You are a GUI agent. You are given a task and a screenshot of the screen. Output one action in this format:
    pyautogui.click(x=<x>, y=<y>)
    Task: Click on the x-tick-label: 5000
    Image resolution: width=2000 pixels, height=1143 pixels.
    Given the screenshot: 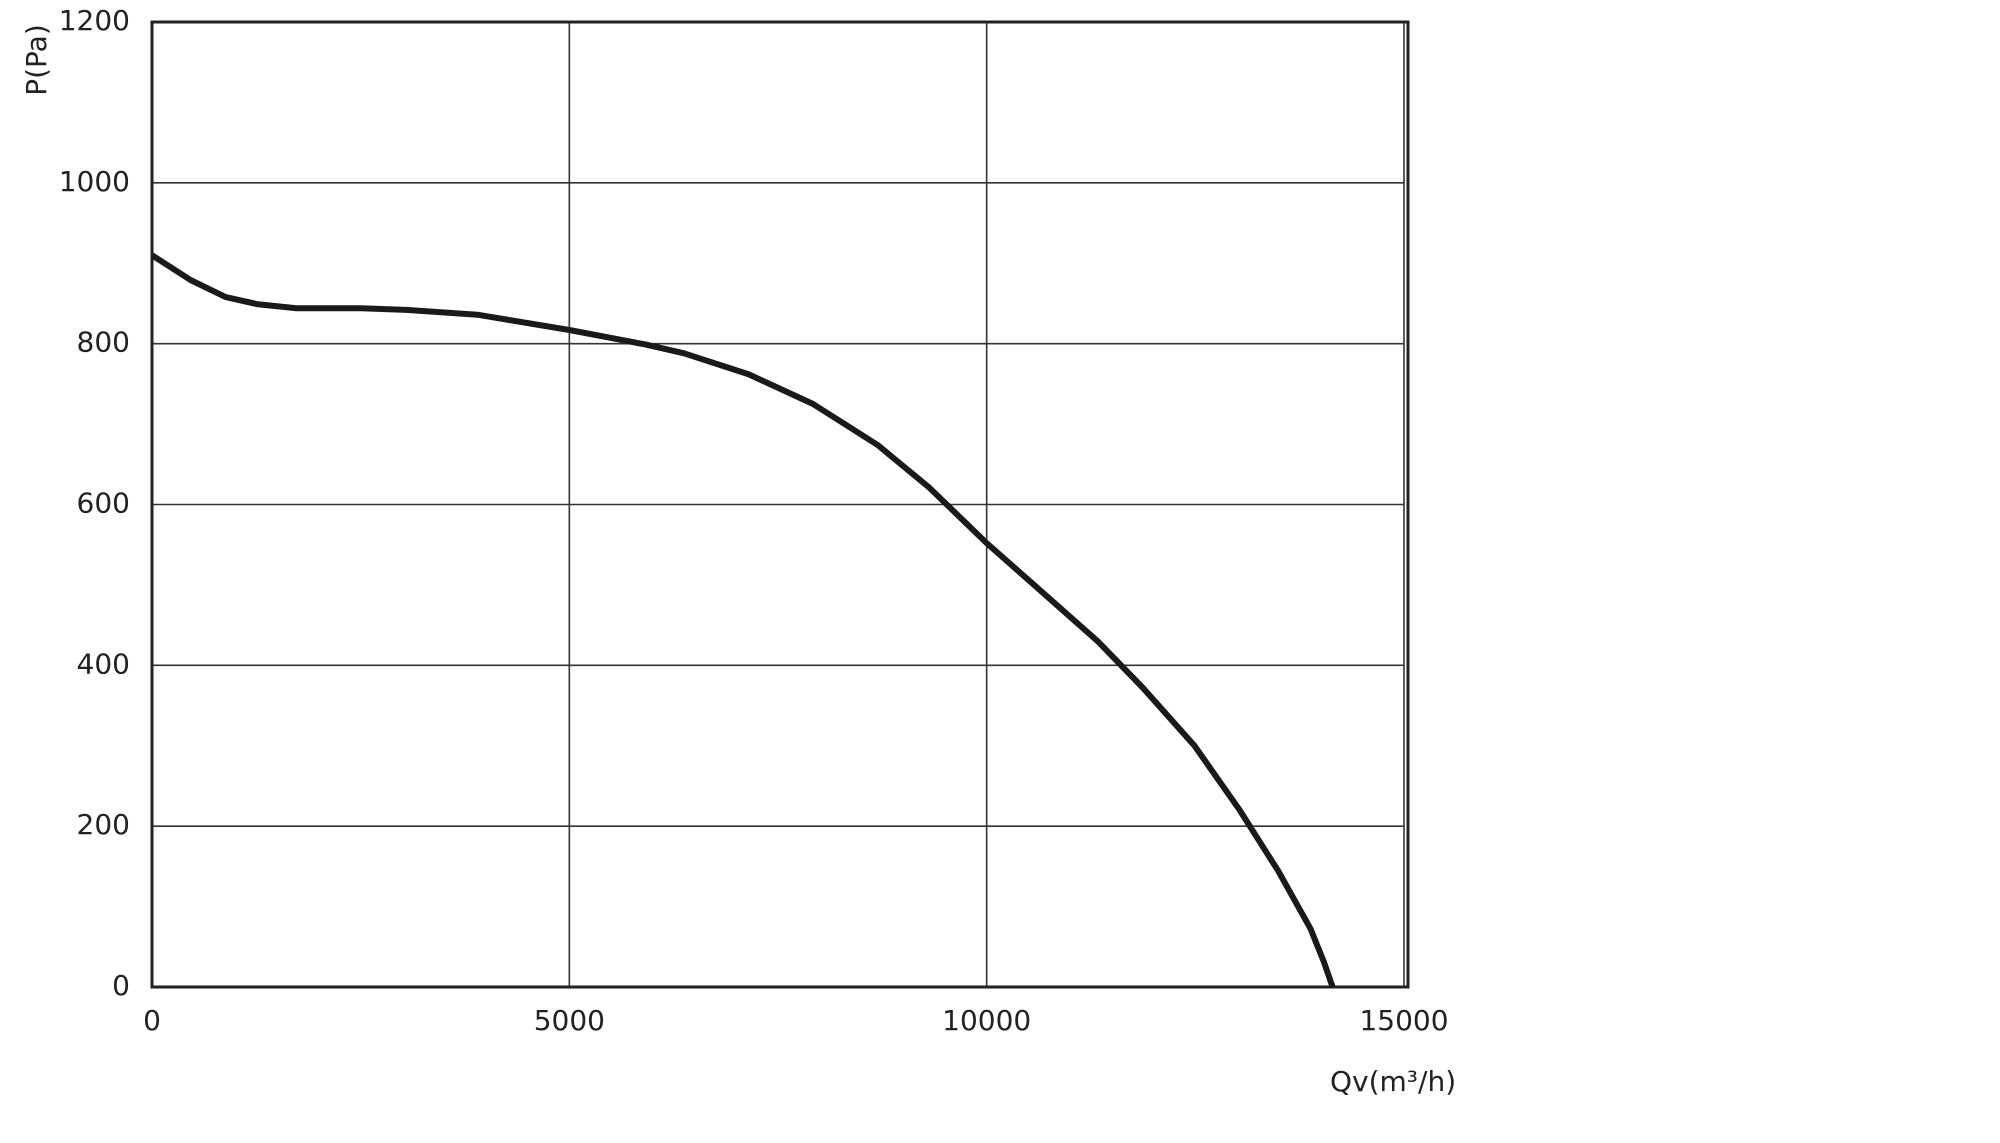 What is the action you would take?
    pyautogui.click(x=569, y=1020)
    